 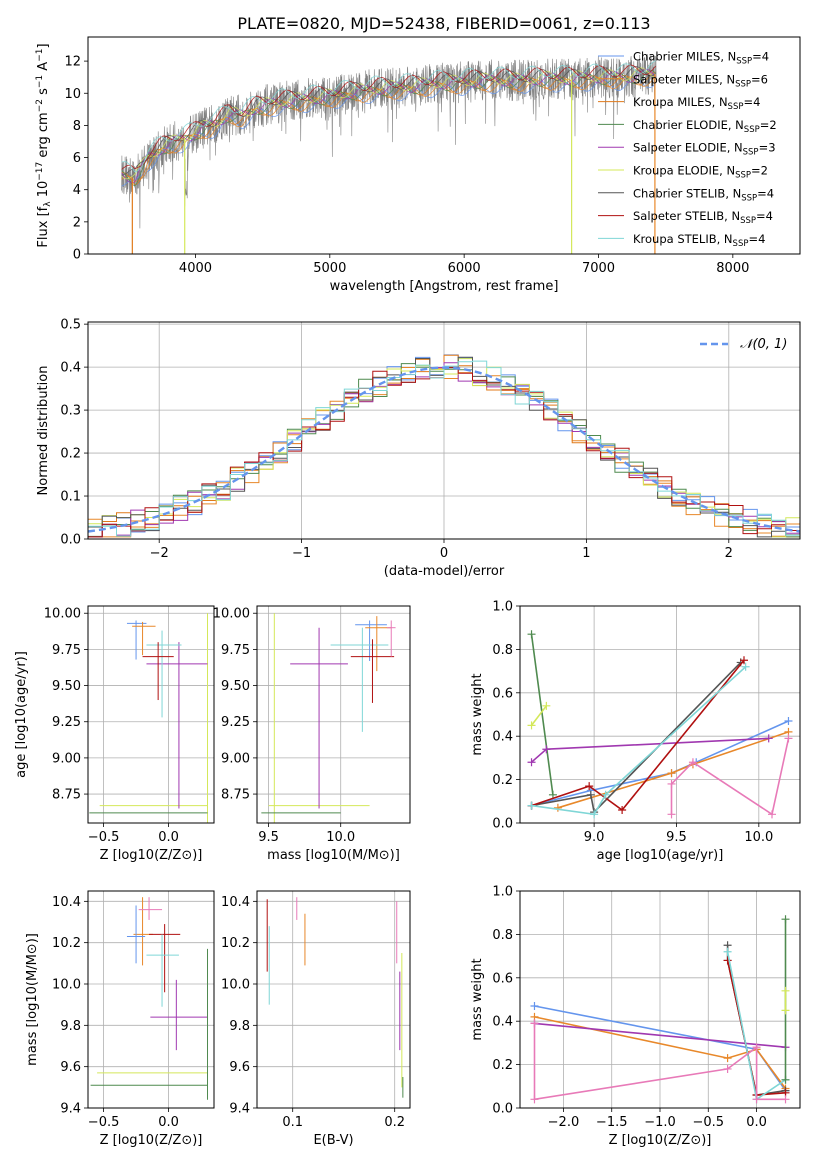 I want to click on y-tick-label: 10, so click(x=72, y=94).